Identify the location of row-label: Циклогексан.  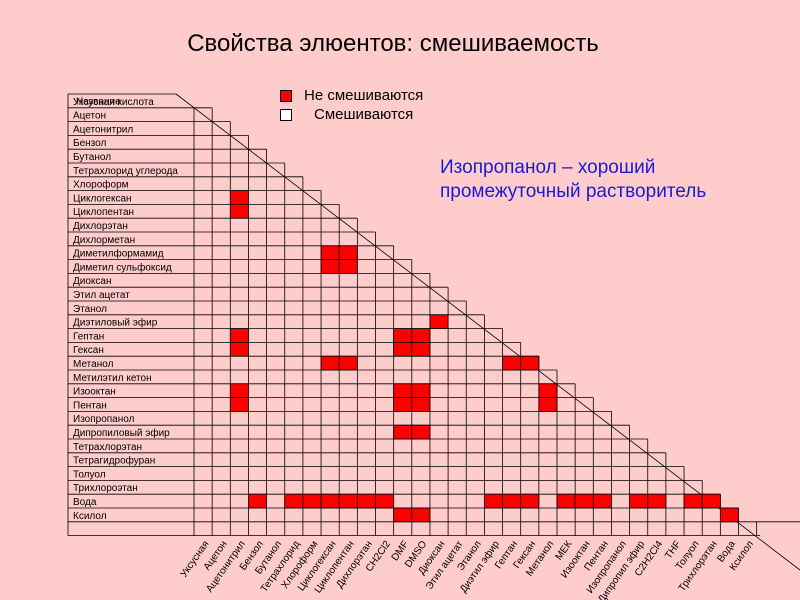
(102, 198).